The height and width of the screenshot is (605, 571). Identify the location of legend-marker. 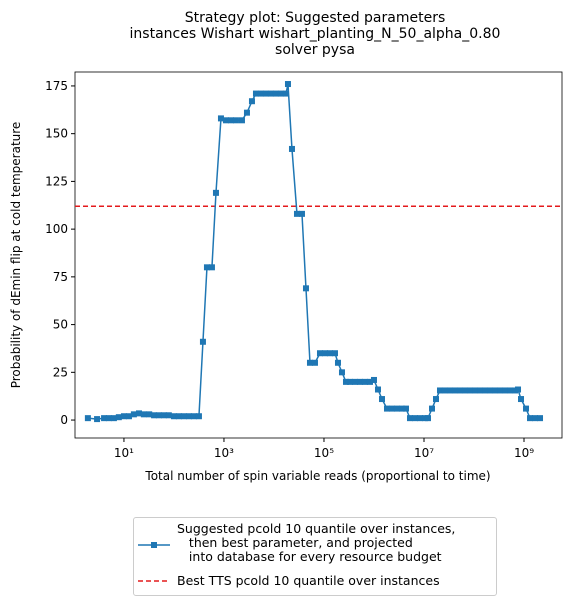
(154, 545).